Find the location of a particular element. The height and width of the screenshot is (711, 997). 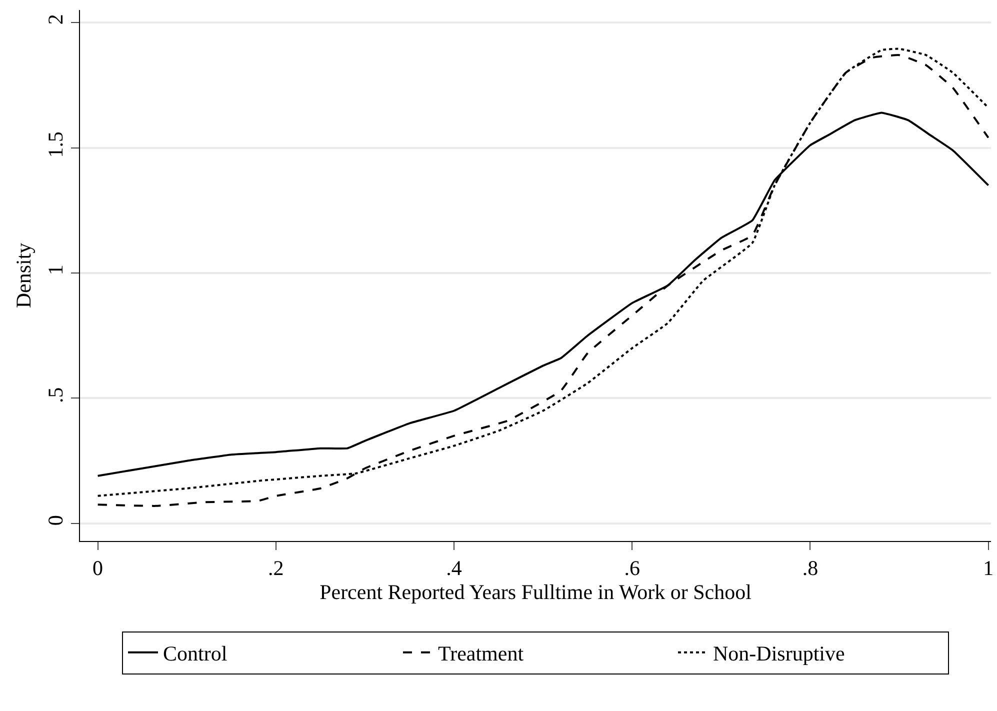

y-axis-title: Density is located at coordinates (24, 275).